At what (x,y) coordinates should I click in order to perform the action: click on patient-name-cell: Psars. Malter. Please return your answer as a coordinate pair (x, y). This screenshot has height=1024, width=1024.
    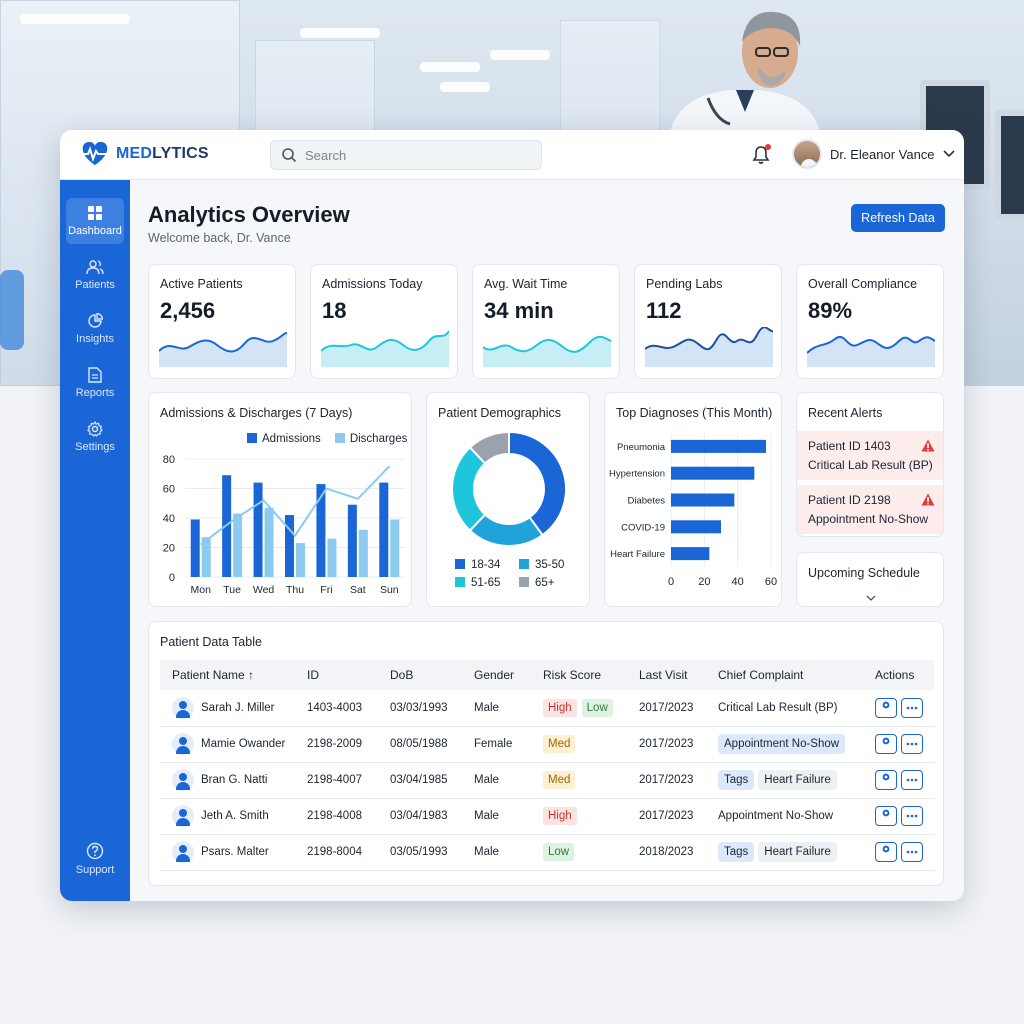
    Looking at the image, I should click on (227, 852).